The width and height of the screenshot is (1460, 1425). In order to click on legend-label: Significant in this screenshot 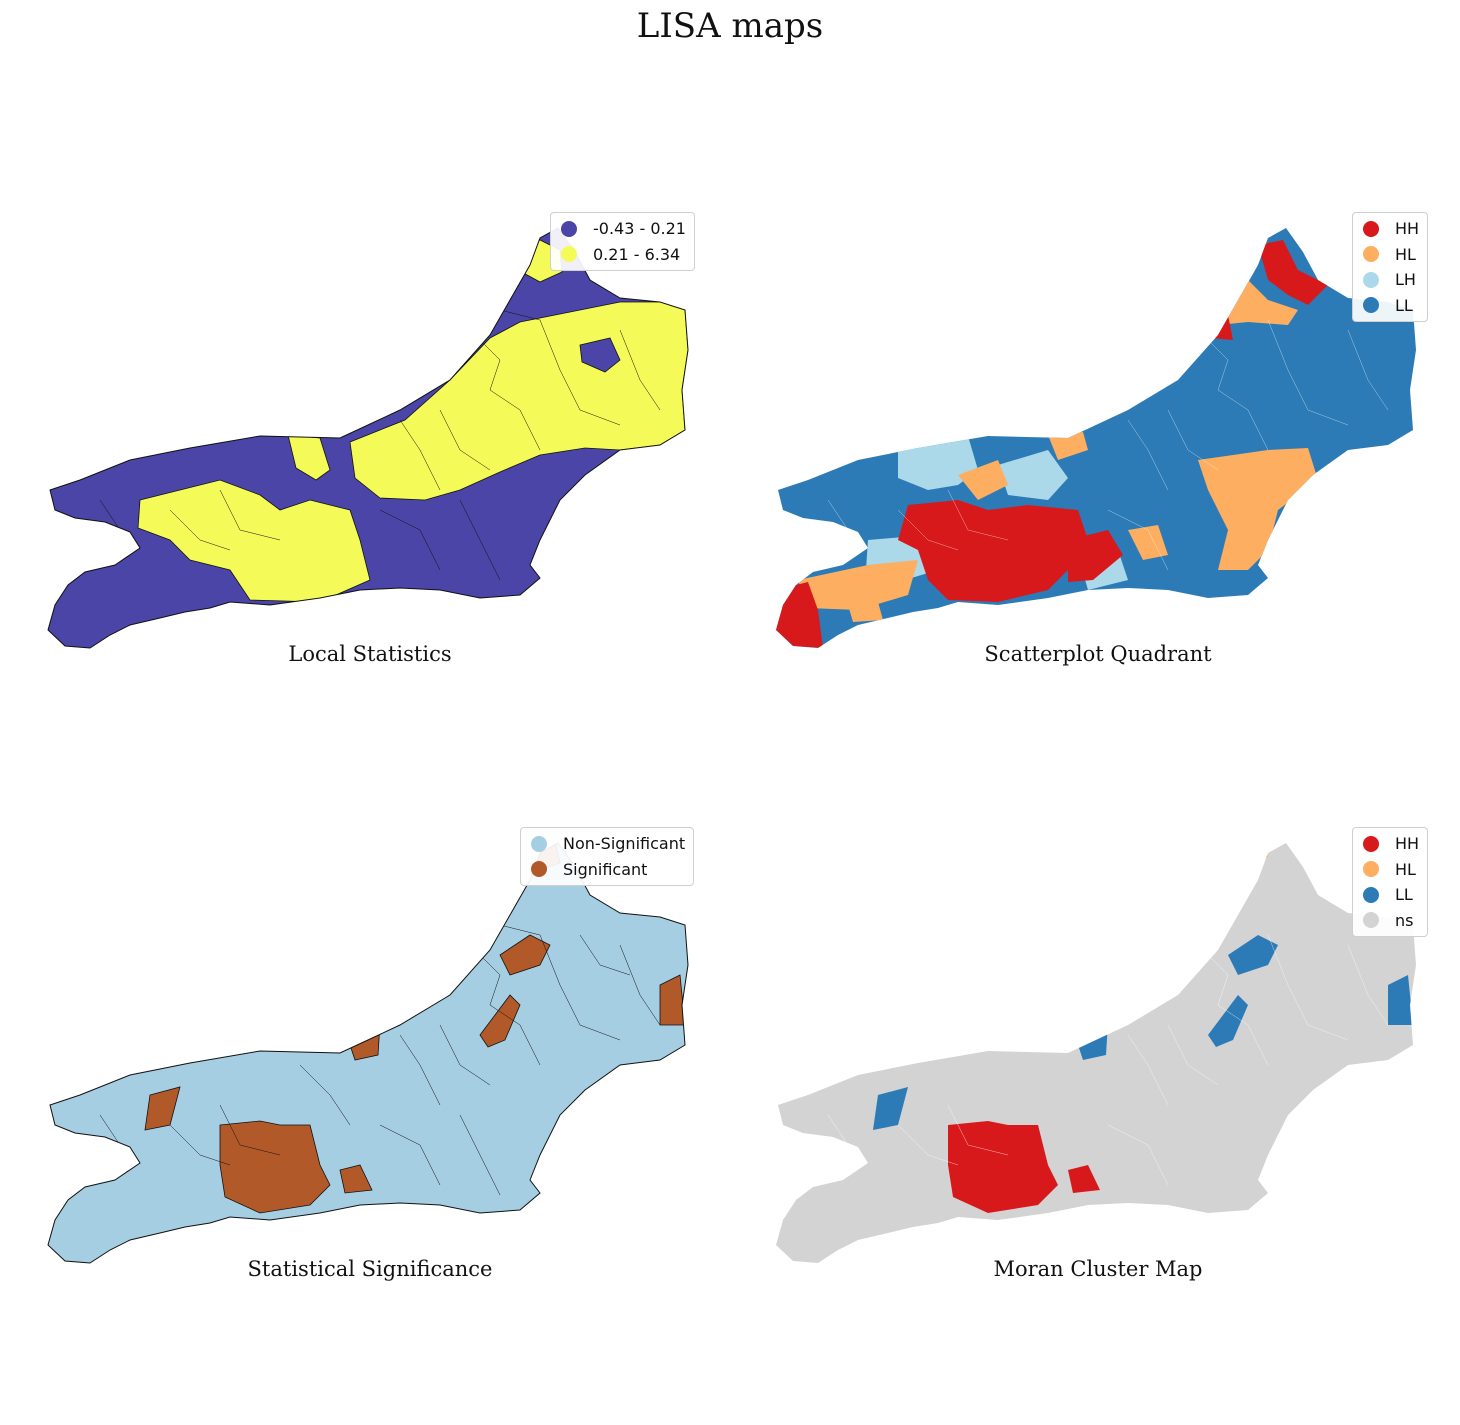, I will do `click(605, 869)`.